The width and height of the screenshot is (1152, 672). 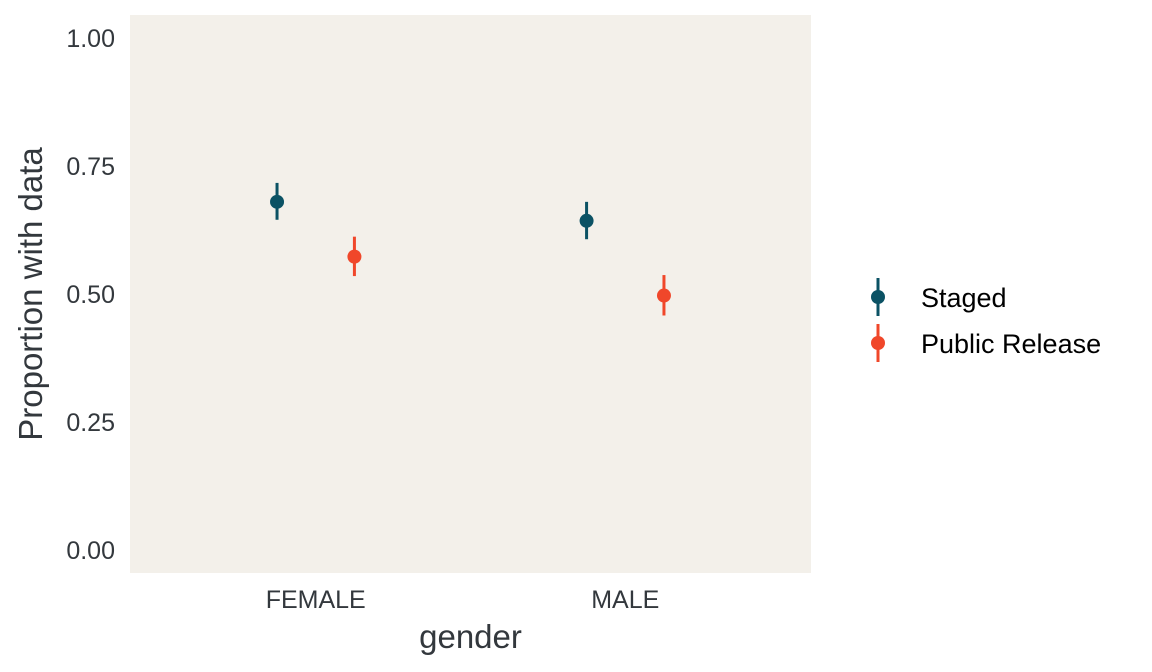 What do you see at coordinates (470, 636) in the screenshot?
I see `x-axis-title: gender` at bounding box center [470, 636].